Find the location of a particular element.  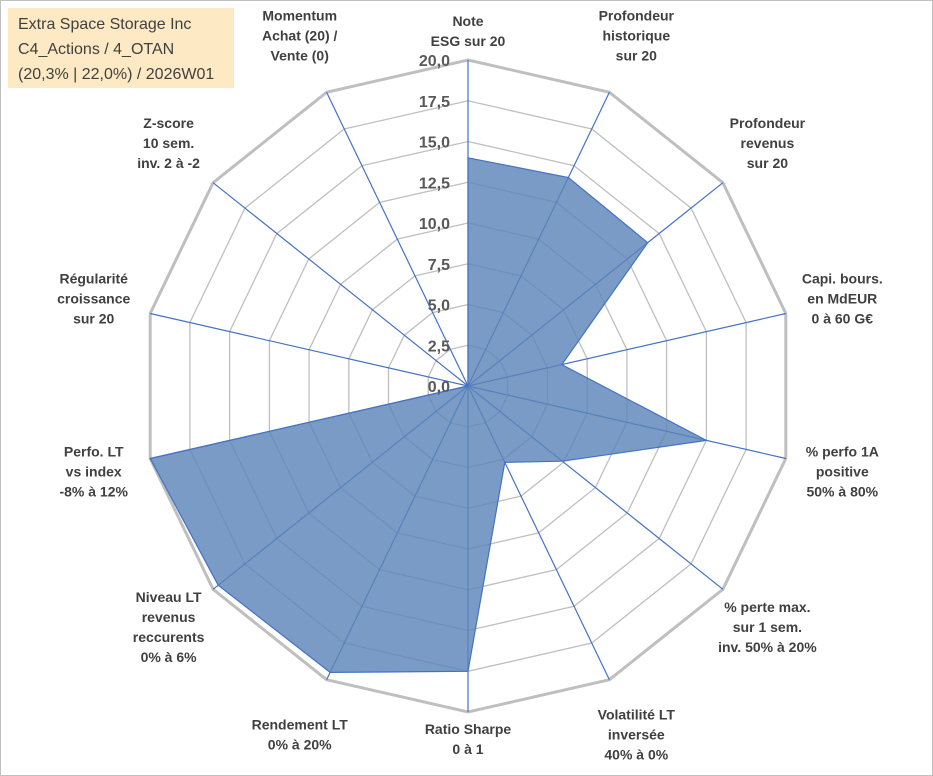

tick-label: 0,0 is located at coordinates (439, 387).